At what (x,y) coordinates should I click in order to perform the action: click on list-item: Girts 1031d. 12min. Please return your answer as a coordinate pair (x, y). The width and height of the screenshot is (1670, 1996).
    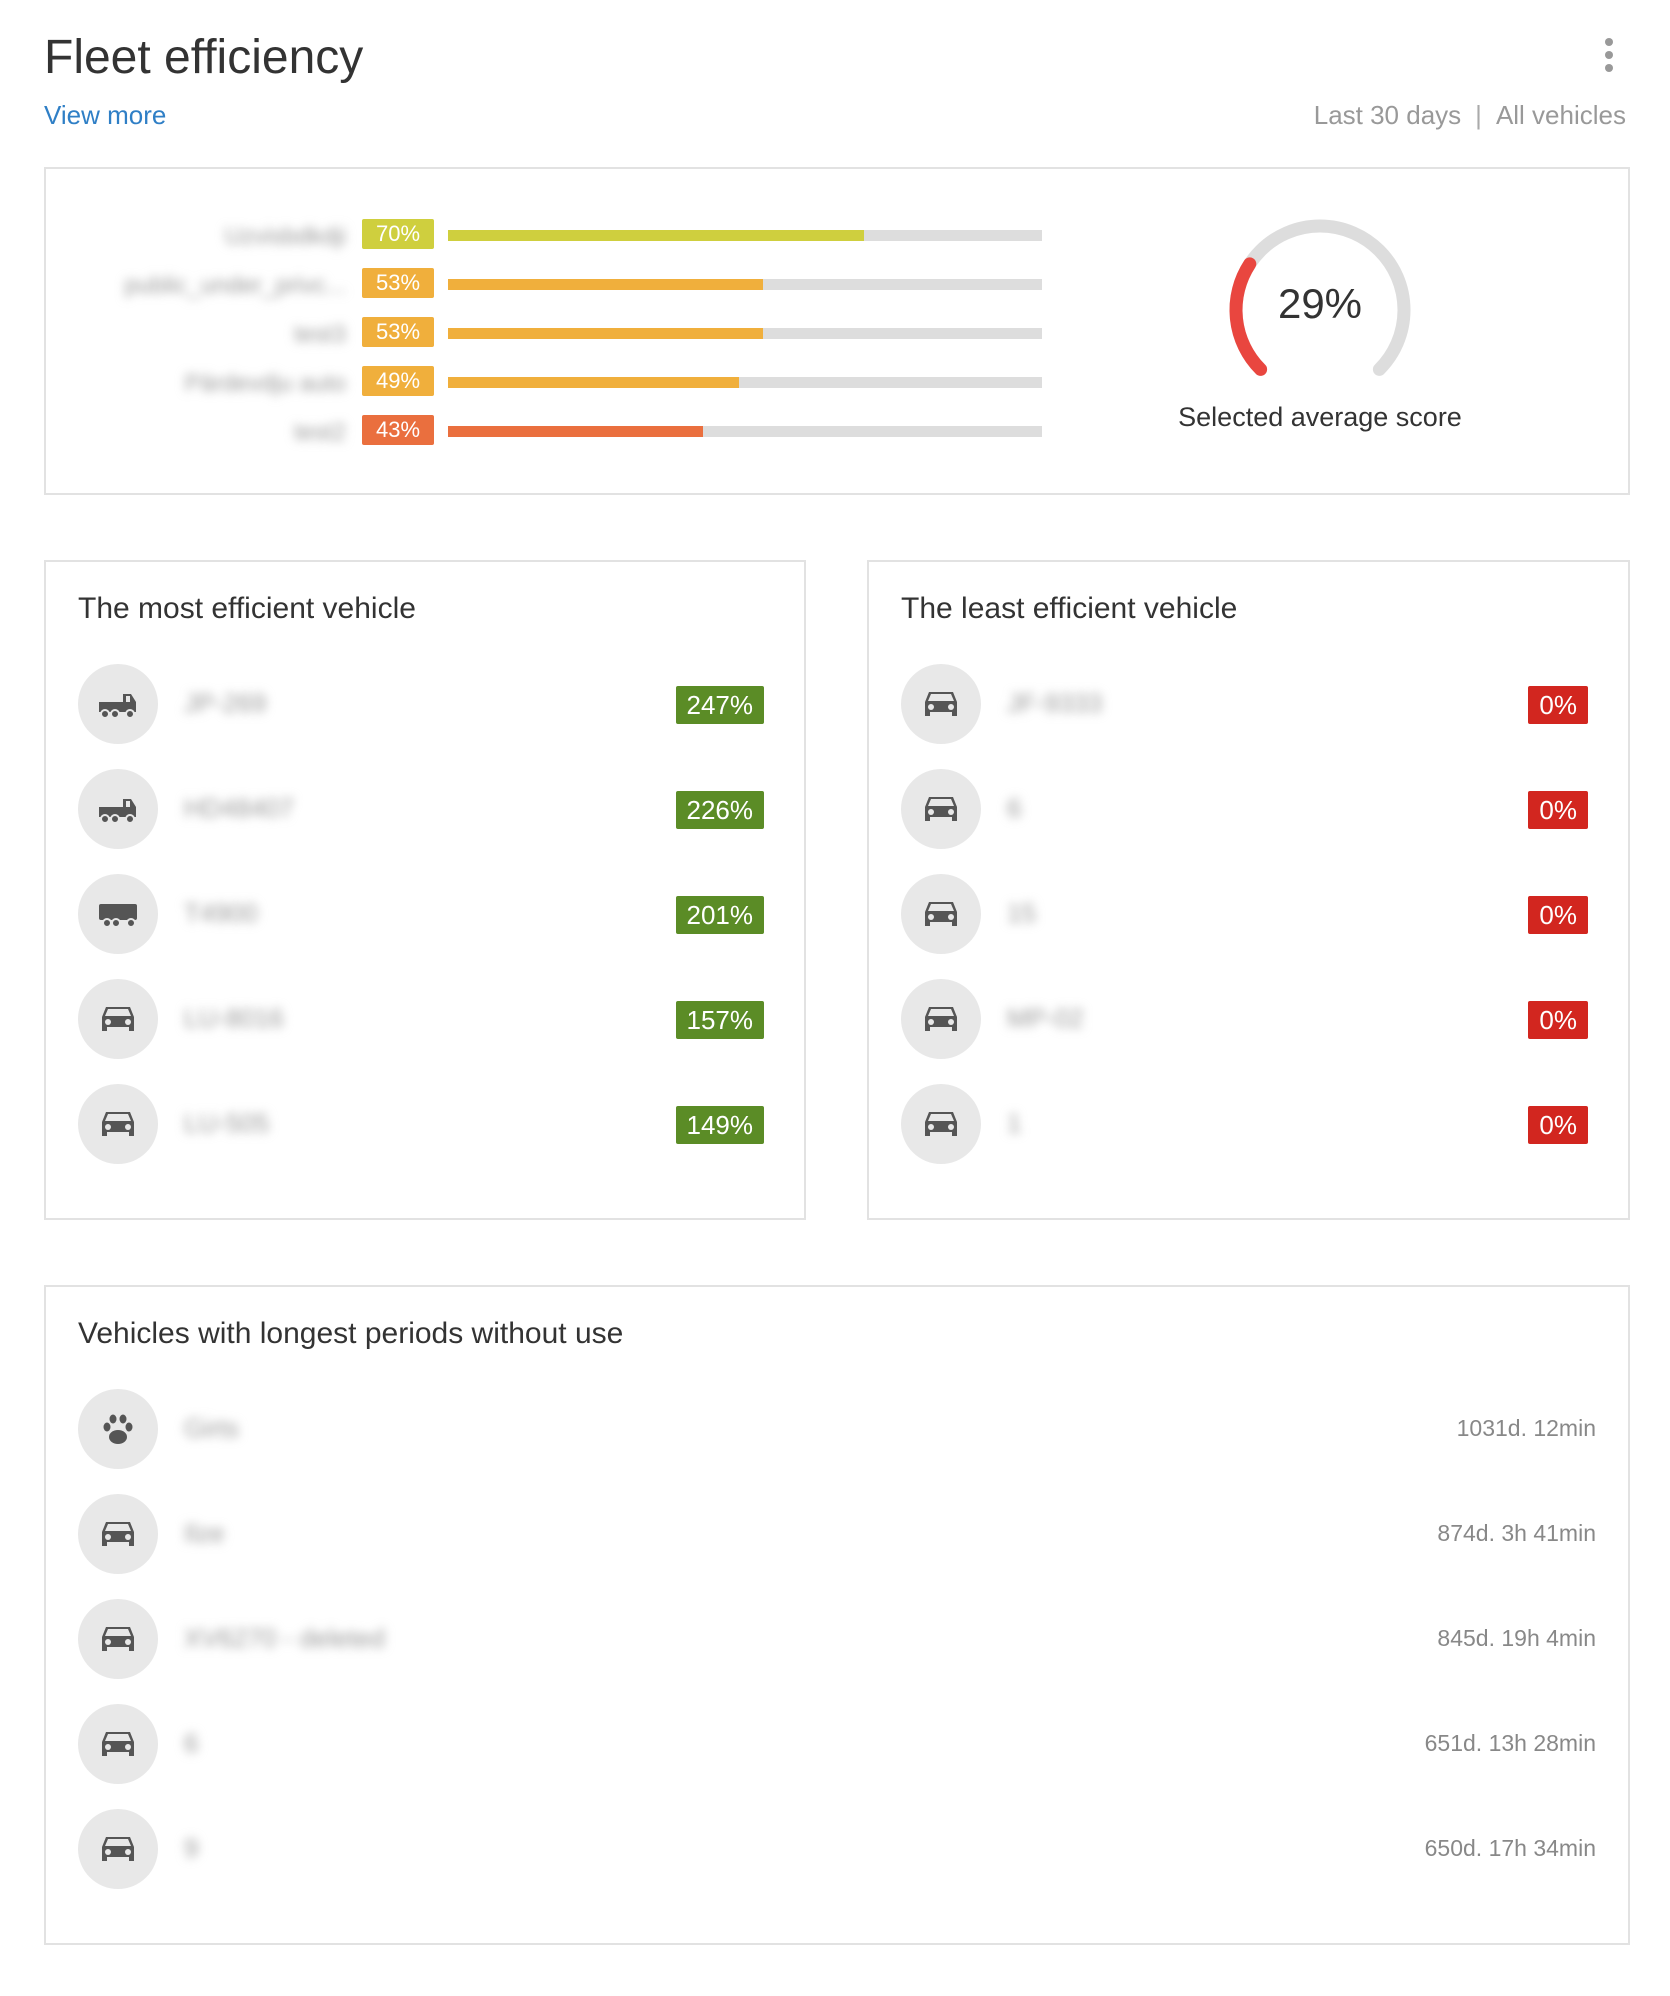
    Looking at the image, I should click on (837, 1429).